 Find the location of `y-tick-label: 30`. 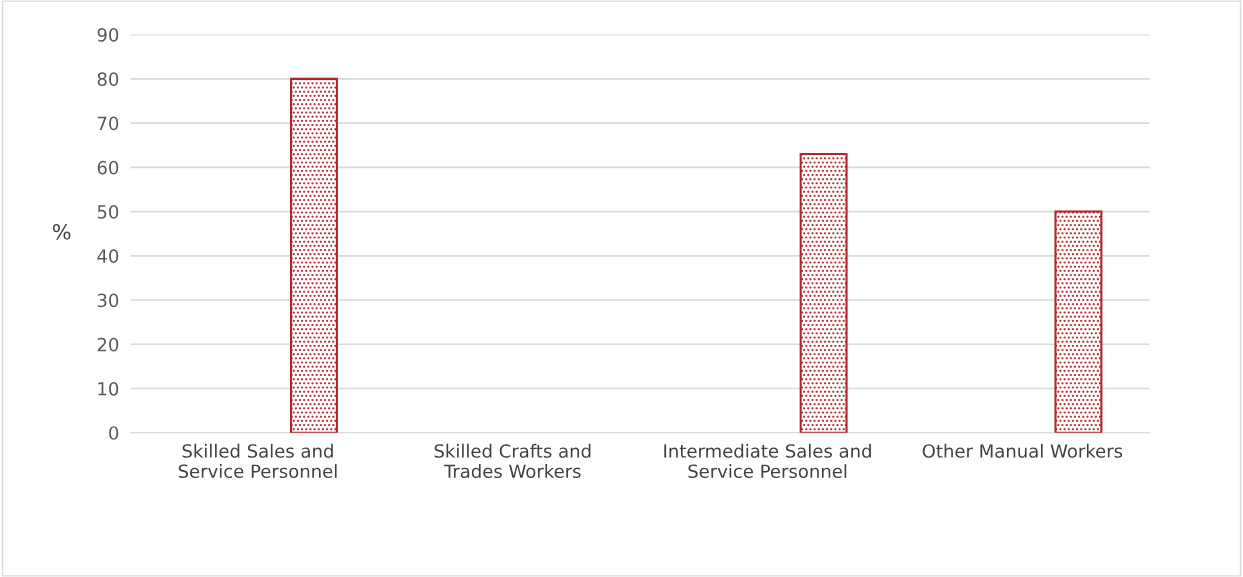

y-tick-label: 30 is located at coordinates (108, 300).